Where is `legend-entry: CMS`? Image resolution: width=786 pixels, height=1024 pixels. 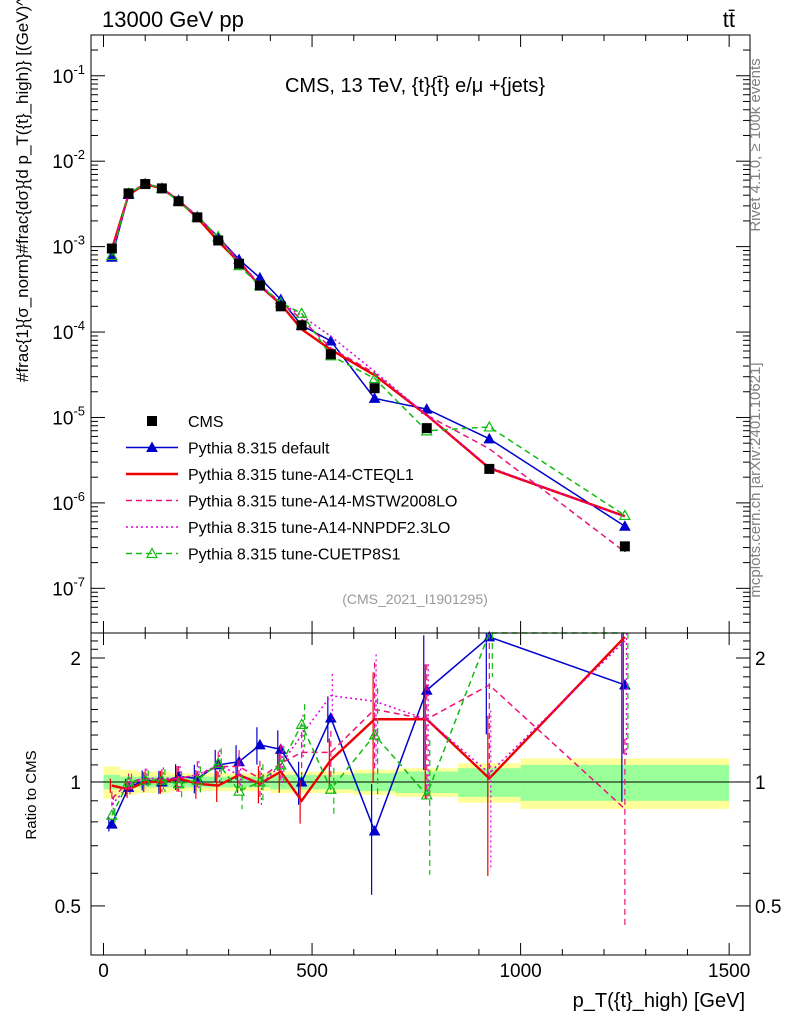
legend-entry: CMS is located at coordinates (185, 422).